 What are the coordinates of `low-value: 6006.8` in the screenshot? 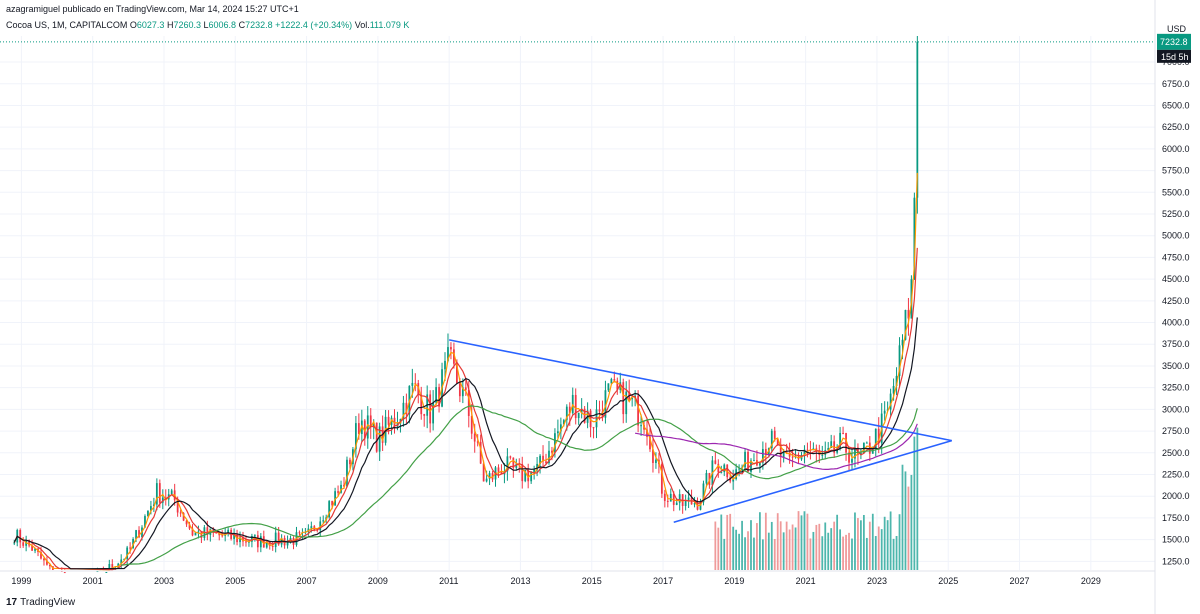 It's located at (222, 25).